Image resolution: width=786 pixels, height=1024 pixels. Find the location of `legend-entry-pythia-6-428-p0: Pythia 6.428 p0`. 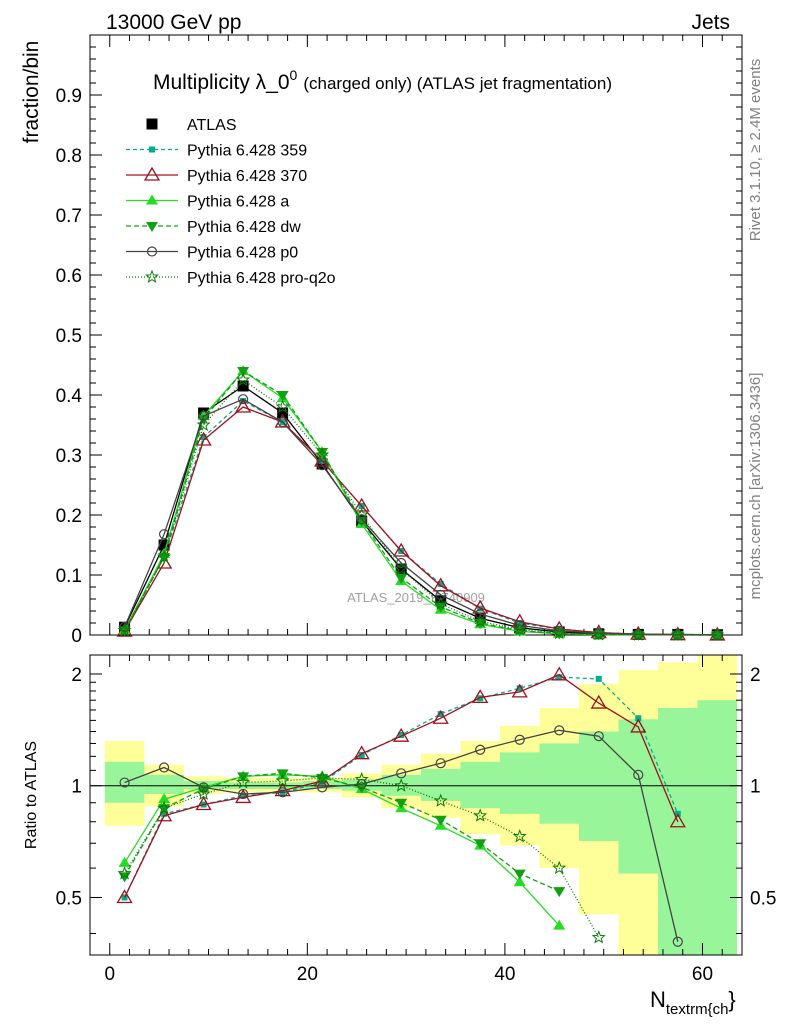

legend-entry-pythia-6-428-p0: Pythia 6.428 p0 is located at coordinates (212, 253).